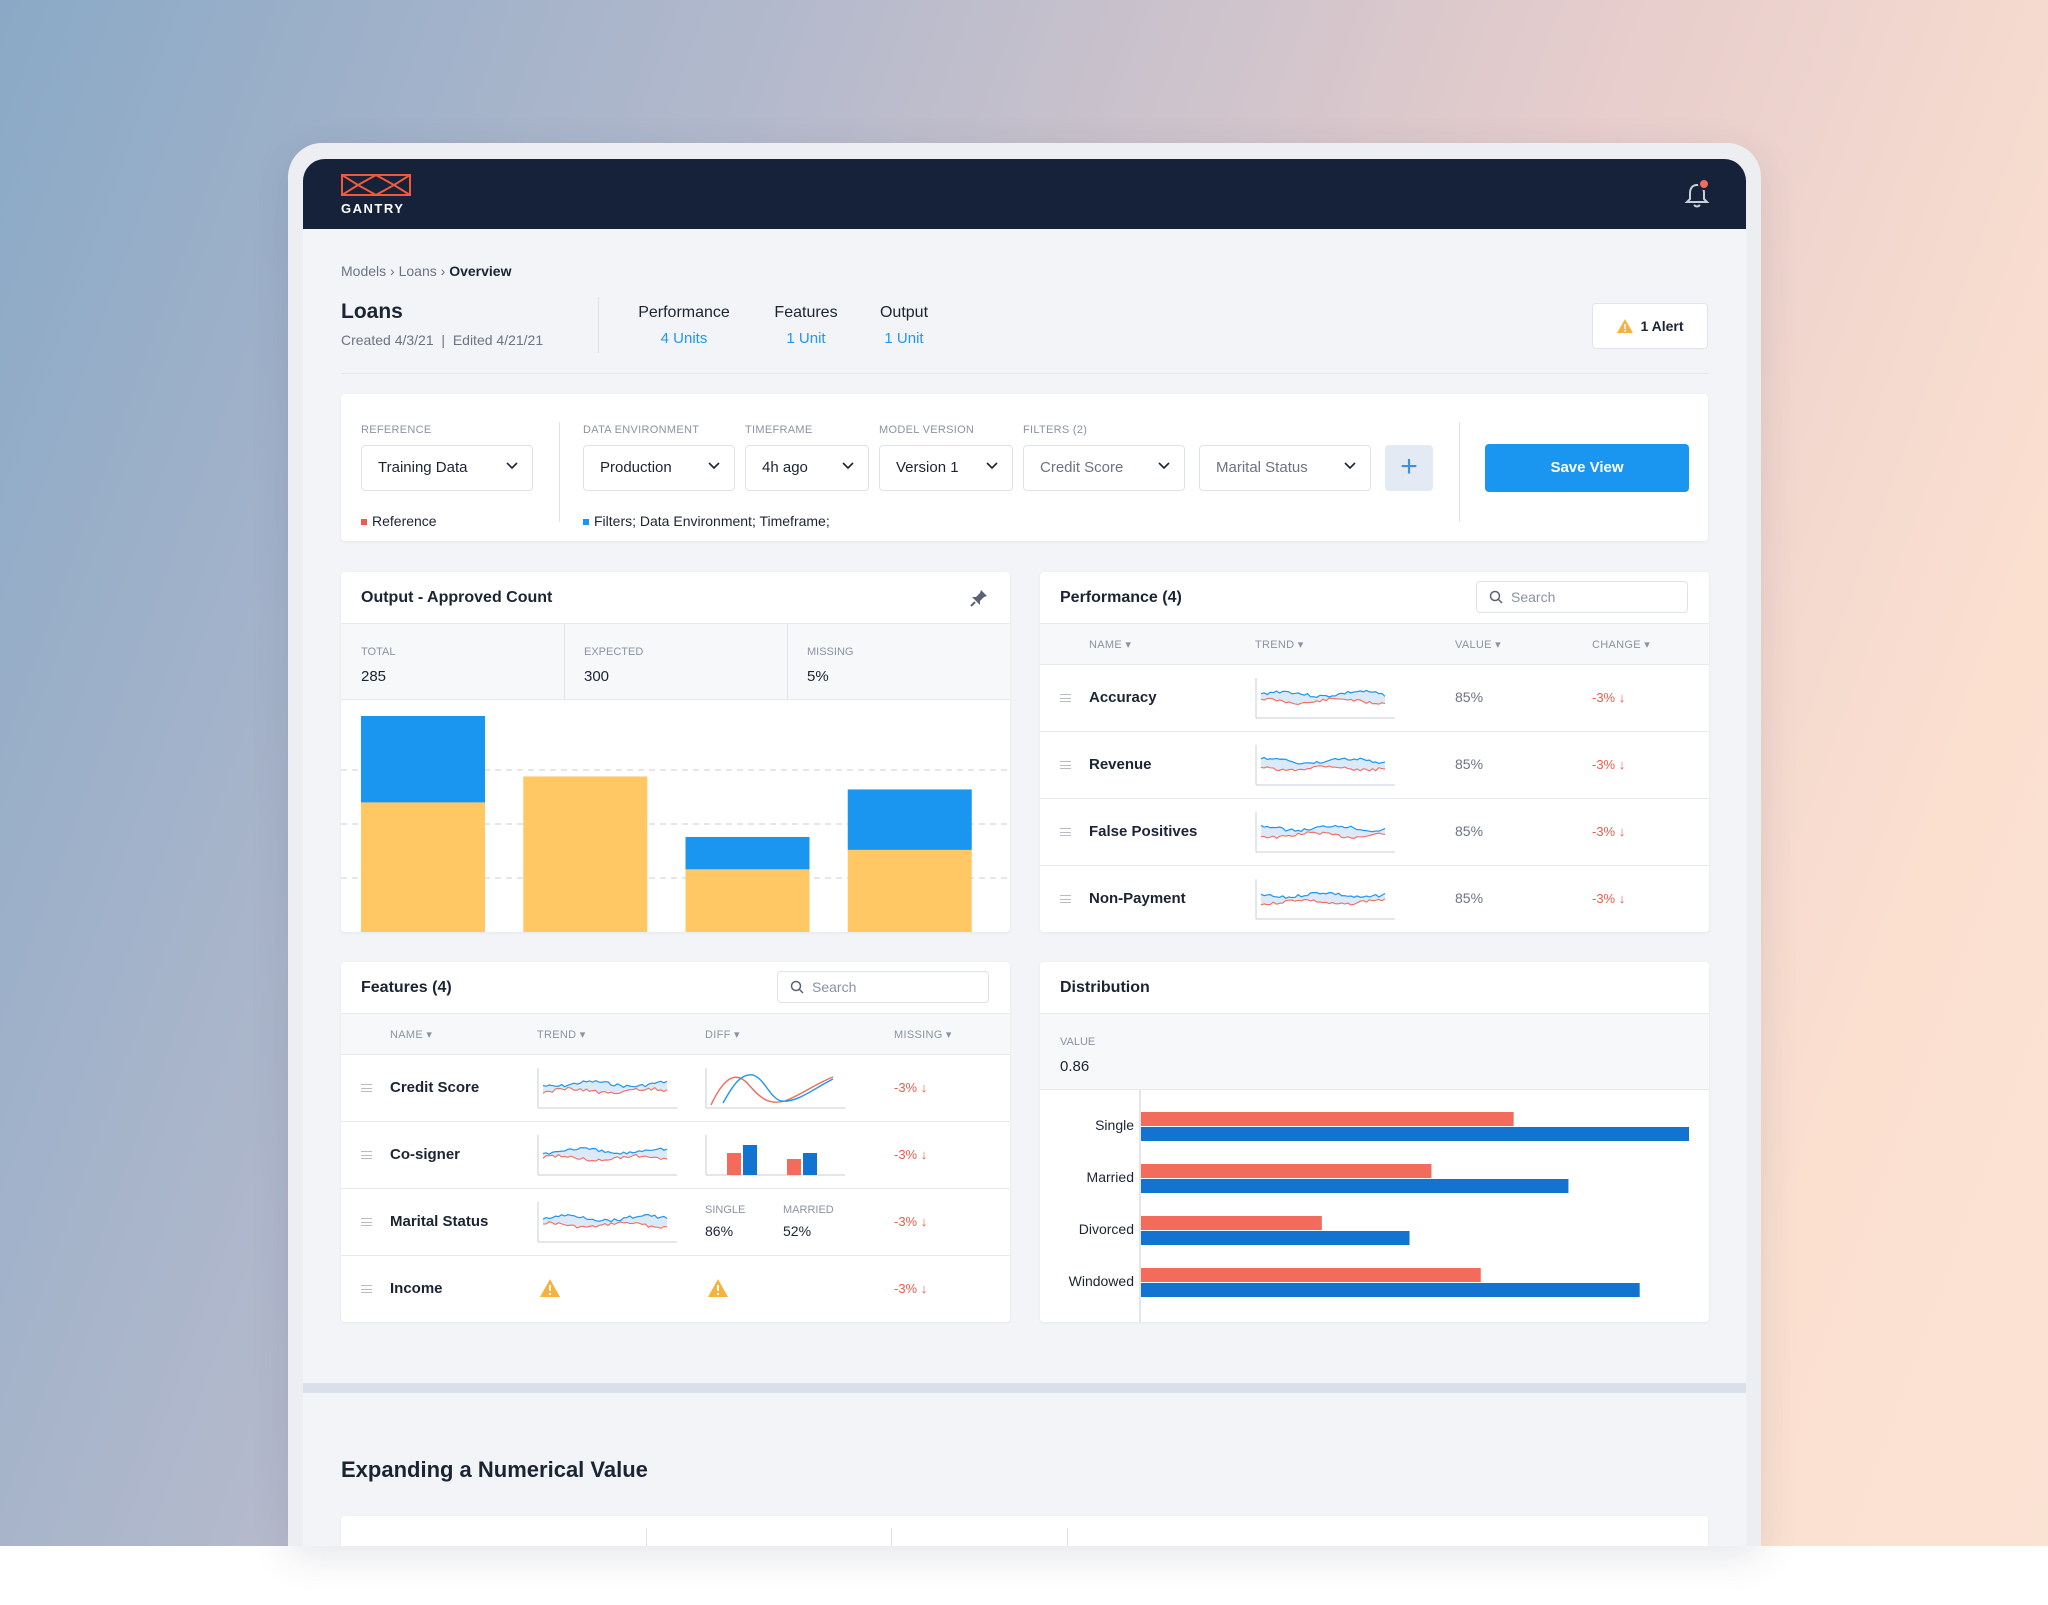 This screenshot has height=1605, width=2048. Describe the element at coordinates (722, 1035) in the screenshot. I see `col-diff: DIFF ▾` at that location.